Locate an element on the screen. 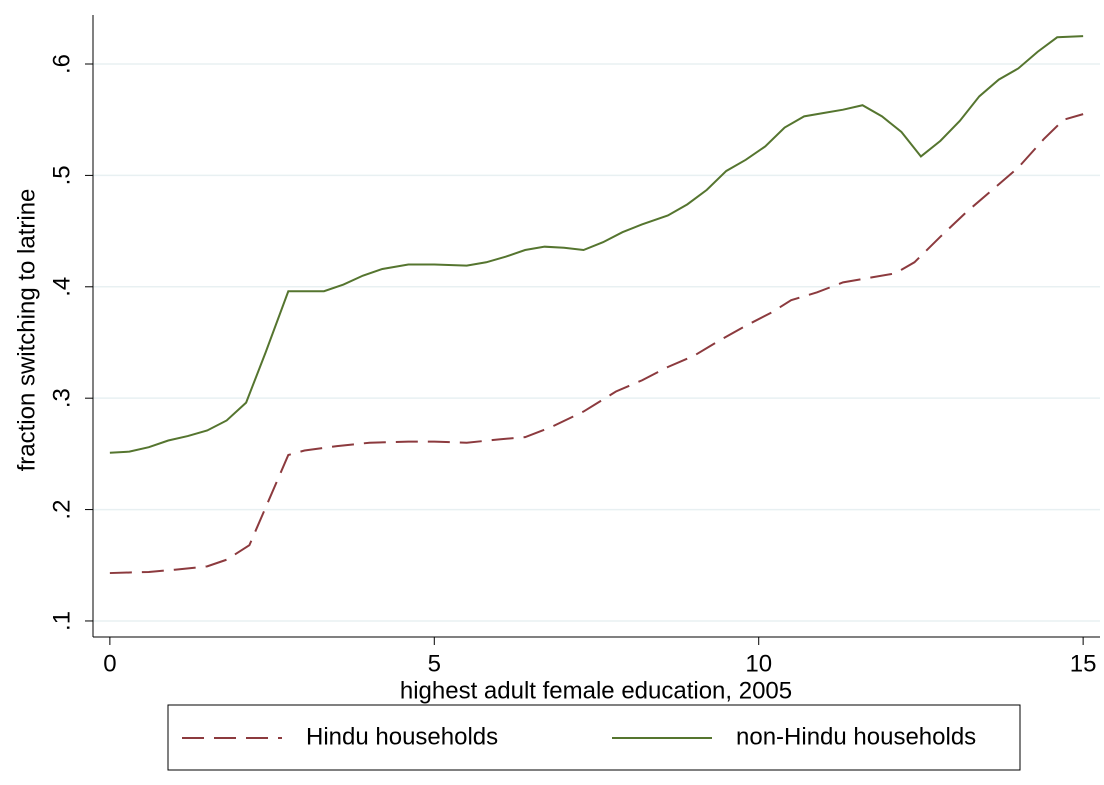 Image resolution: width=1104 pixels, height=785 pixels. y-tick-label: .1 is located at coordinates (61, 621).